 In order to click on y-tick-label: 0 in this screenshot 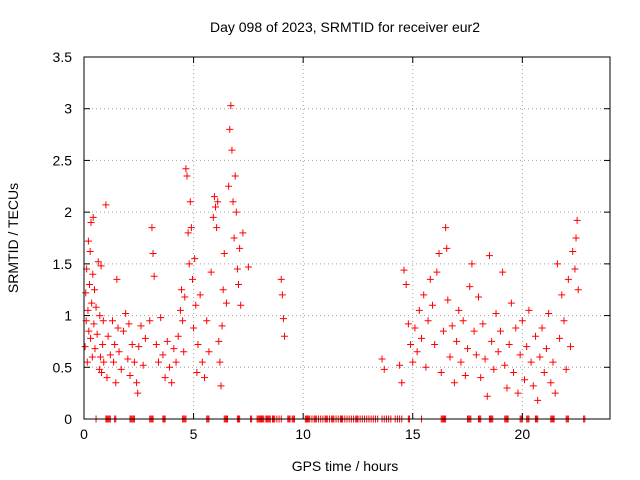, I will do `click(68, 419)`.